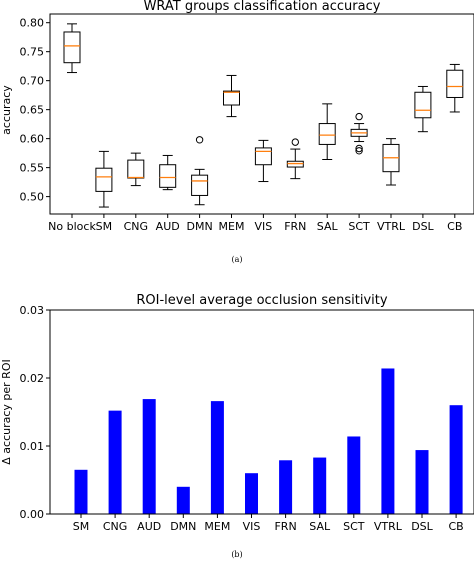  Describe the element at coordinates (32, 139) in the screenshot. I see `y-tick-label: 0.60` at that location.